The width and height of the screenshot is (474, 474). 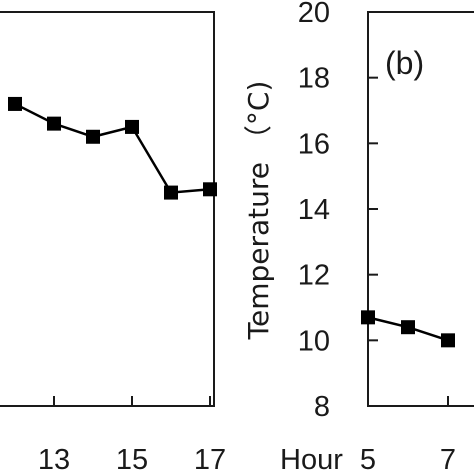 I want to click on panel-b-y-tick-label: 12, so click(x=314, y=276).